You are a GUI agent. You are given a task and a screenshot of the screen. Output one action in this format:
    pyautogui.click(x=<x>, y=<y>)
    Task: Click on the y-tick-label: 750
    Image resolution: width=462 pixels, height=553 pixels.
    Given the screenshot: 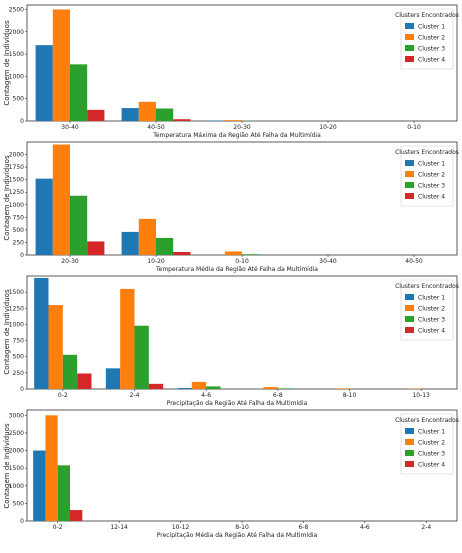 What is the action you would take?
    pyautogui.click(x=19, y=217)
    